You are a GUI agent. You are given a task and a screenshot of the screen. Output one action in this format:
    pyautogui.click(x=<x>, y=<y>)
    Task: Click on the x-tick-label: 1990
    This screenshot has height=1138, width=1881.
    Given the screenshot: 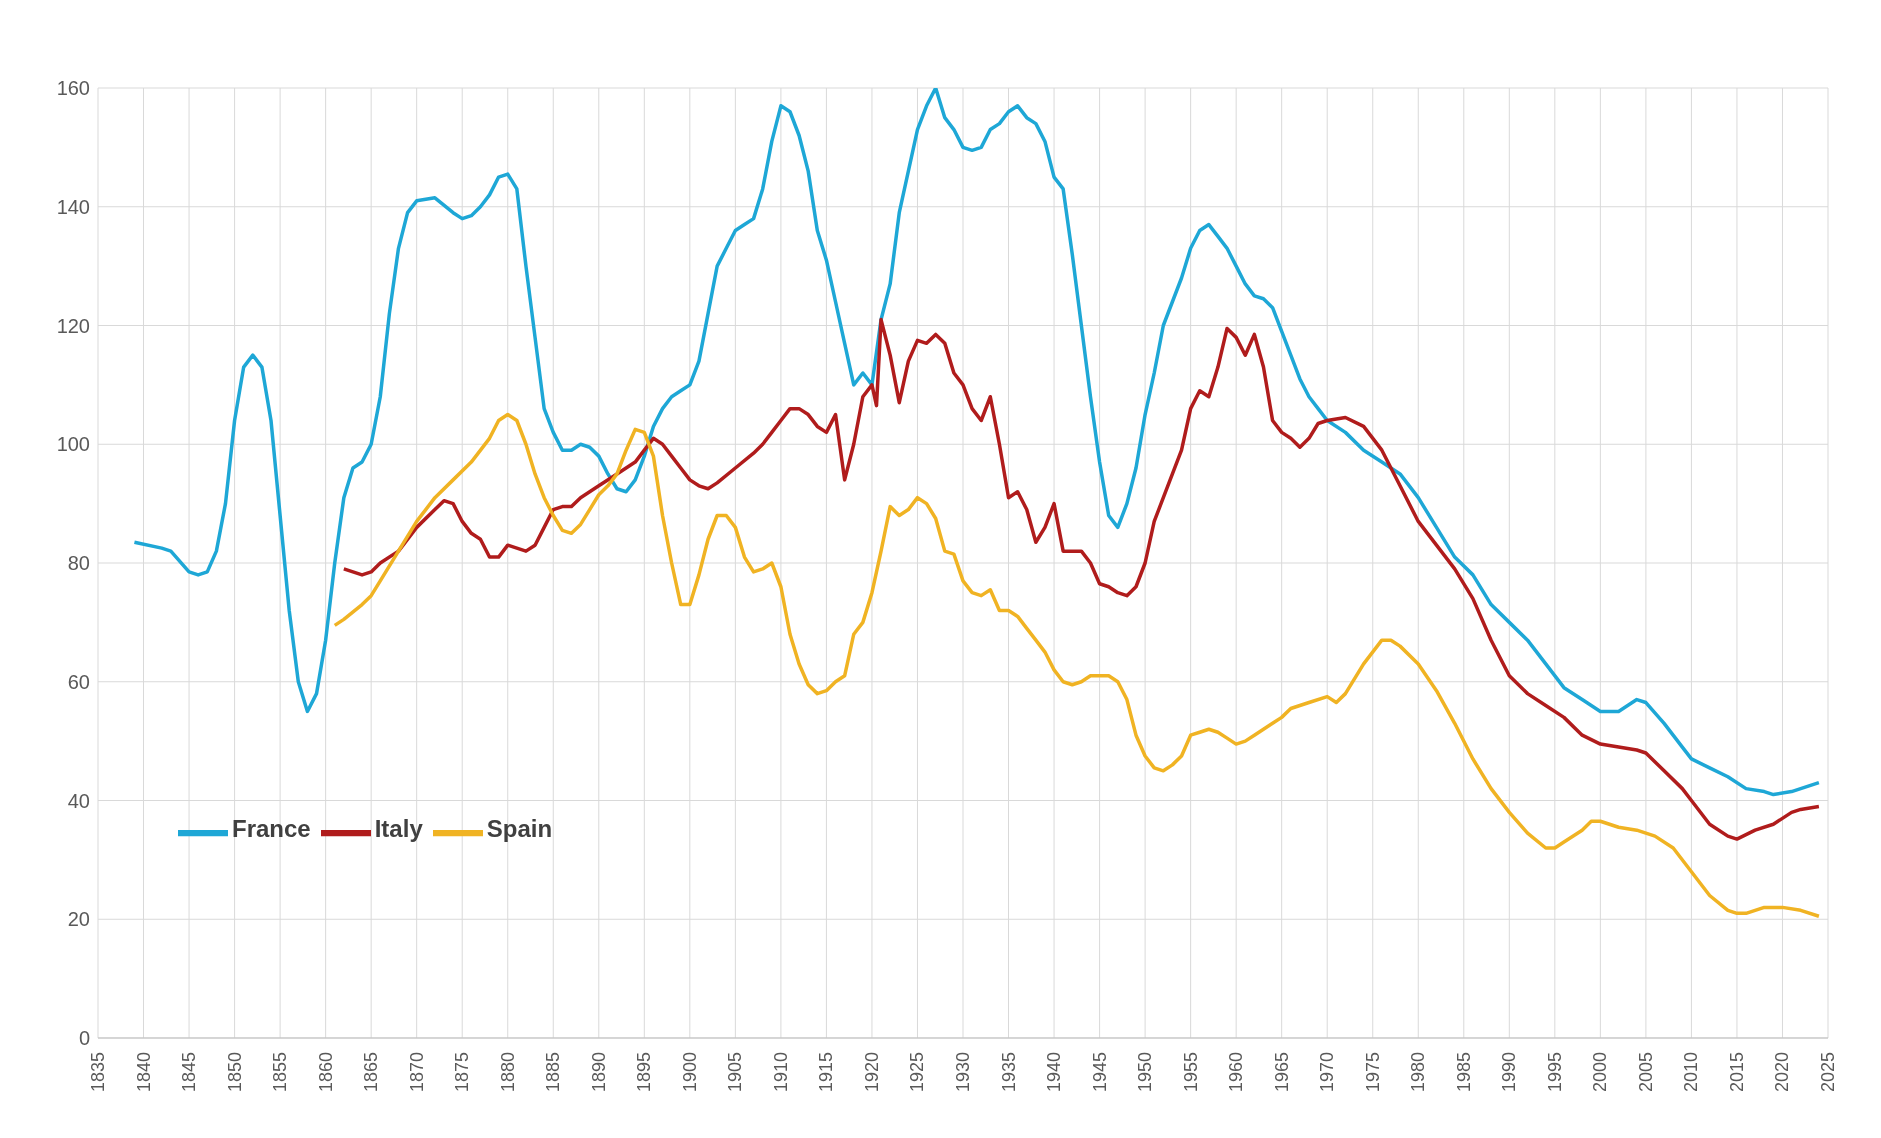 What is the action you would take?
    pyautogui.click(x=1509, y=1072)
    